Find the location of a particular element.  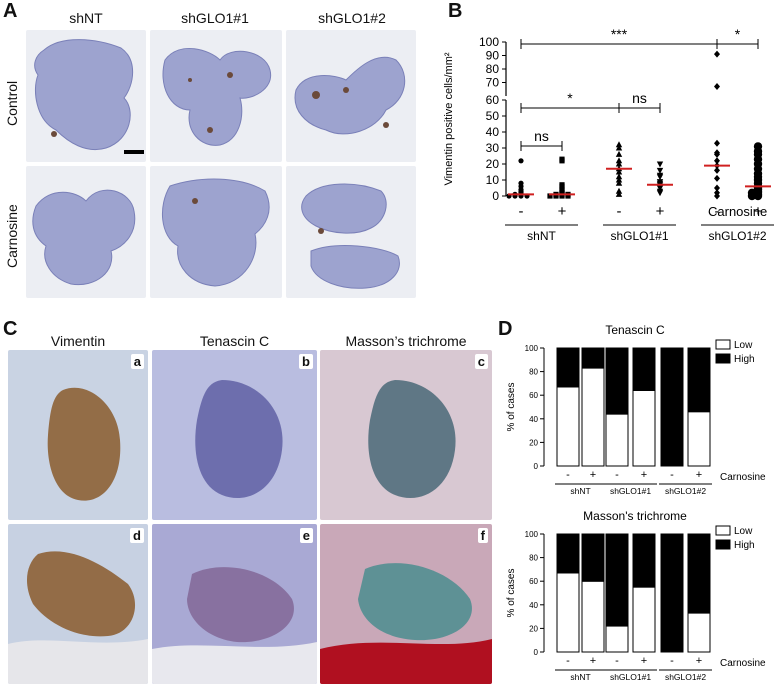

tissue-image-shnt-carnosine is located at coordinates (86, 232).